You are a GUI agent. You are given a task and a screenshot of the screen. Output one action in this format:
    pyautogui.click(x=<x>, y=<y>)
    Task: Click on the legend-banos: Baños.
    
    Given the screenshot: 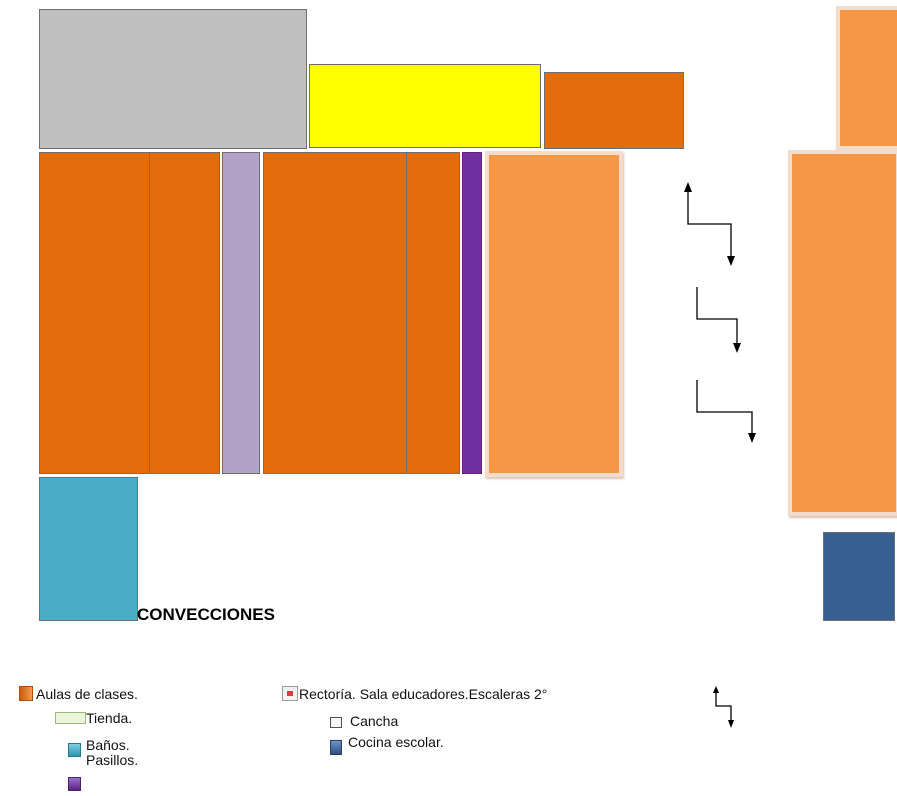 What is the action you would take?
    pyautogui.click(x=108, y=745)
    